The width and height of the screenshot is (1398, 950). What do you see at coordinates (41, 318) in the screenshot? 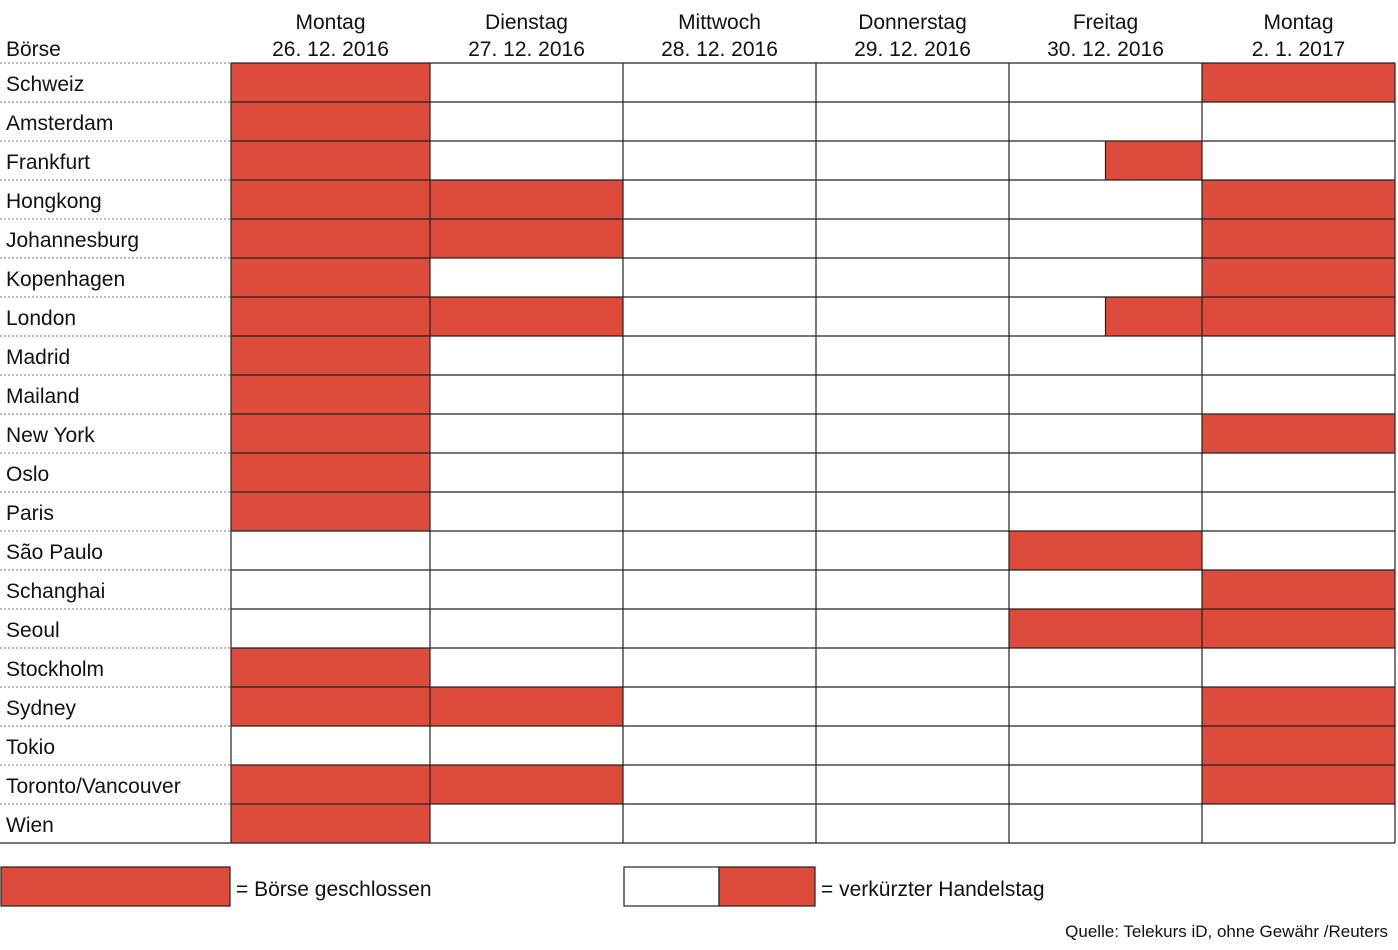
I see `row-label: London` at bounding box center [41, 318].